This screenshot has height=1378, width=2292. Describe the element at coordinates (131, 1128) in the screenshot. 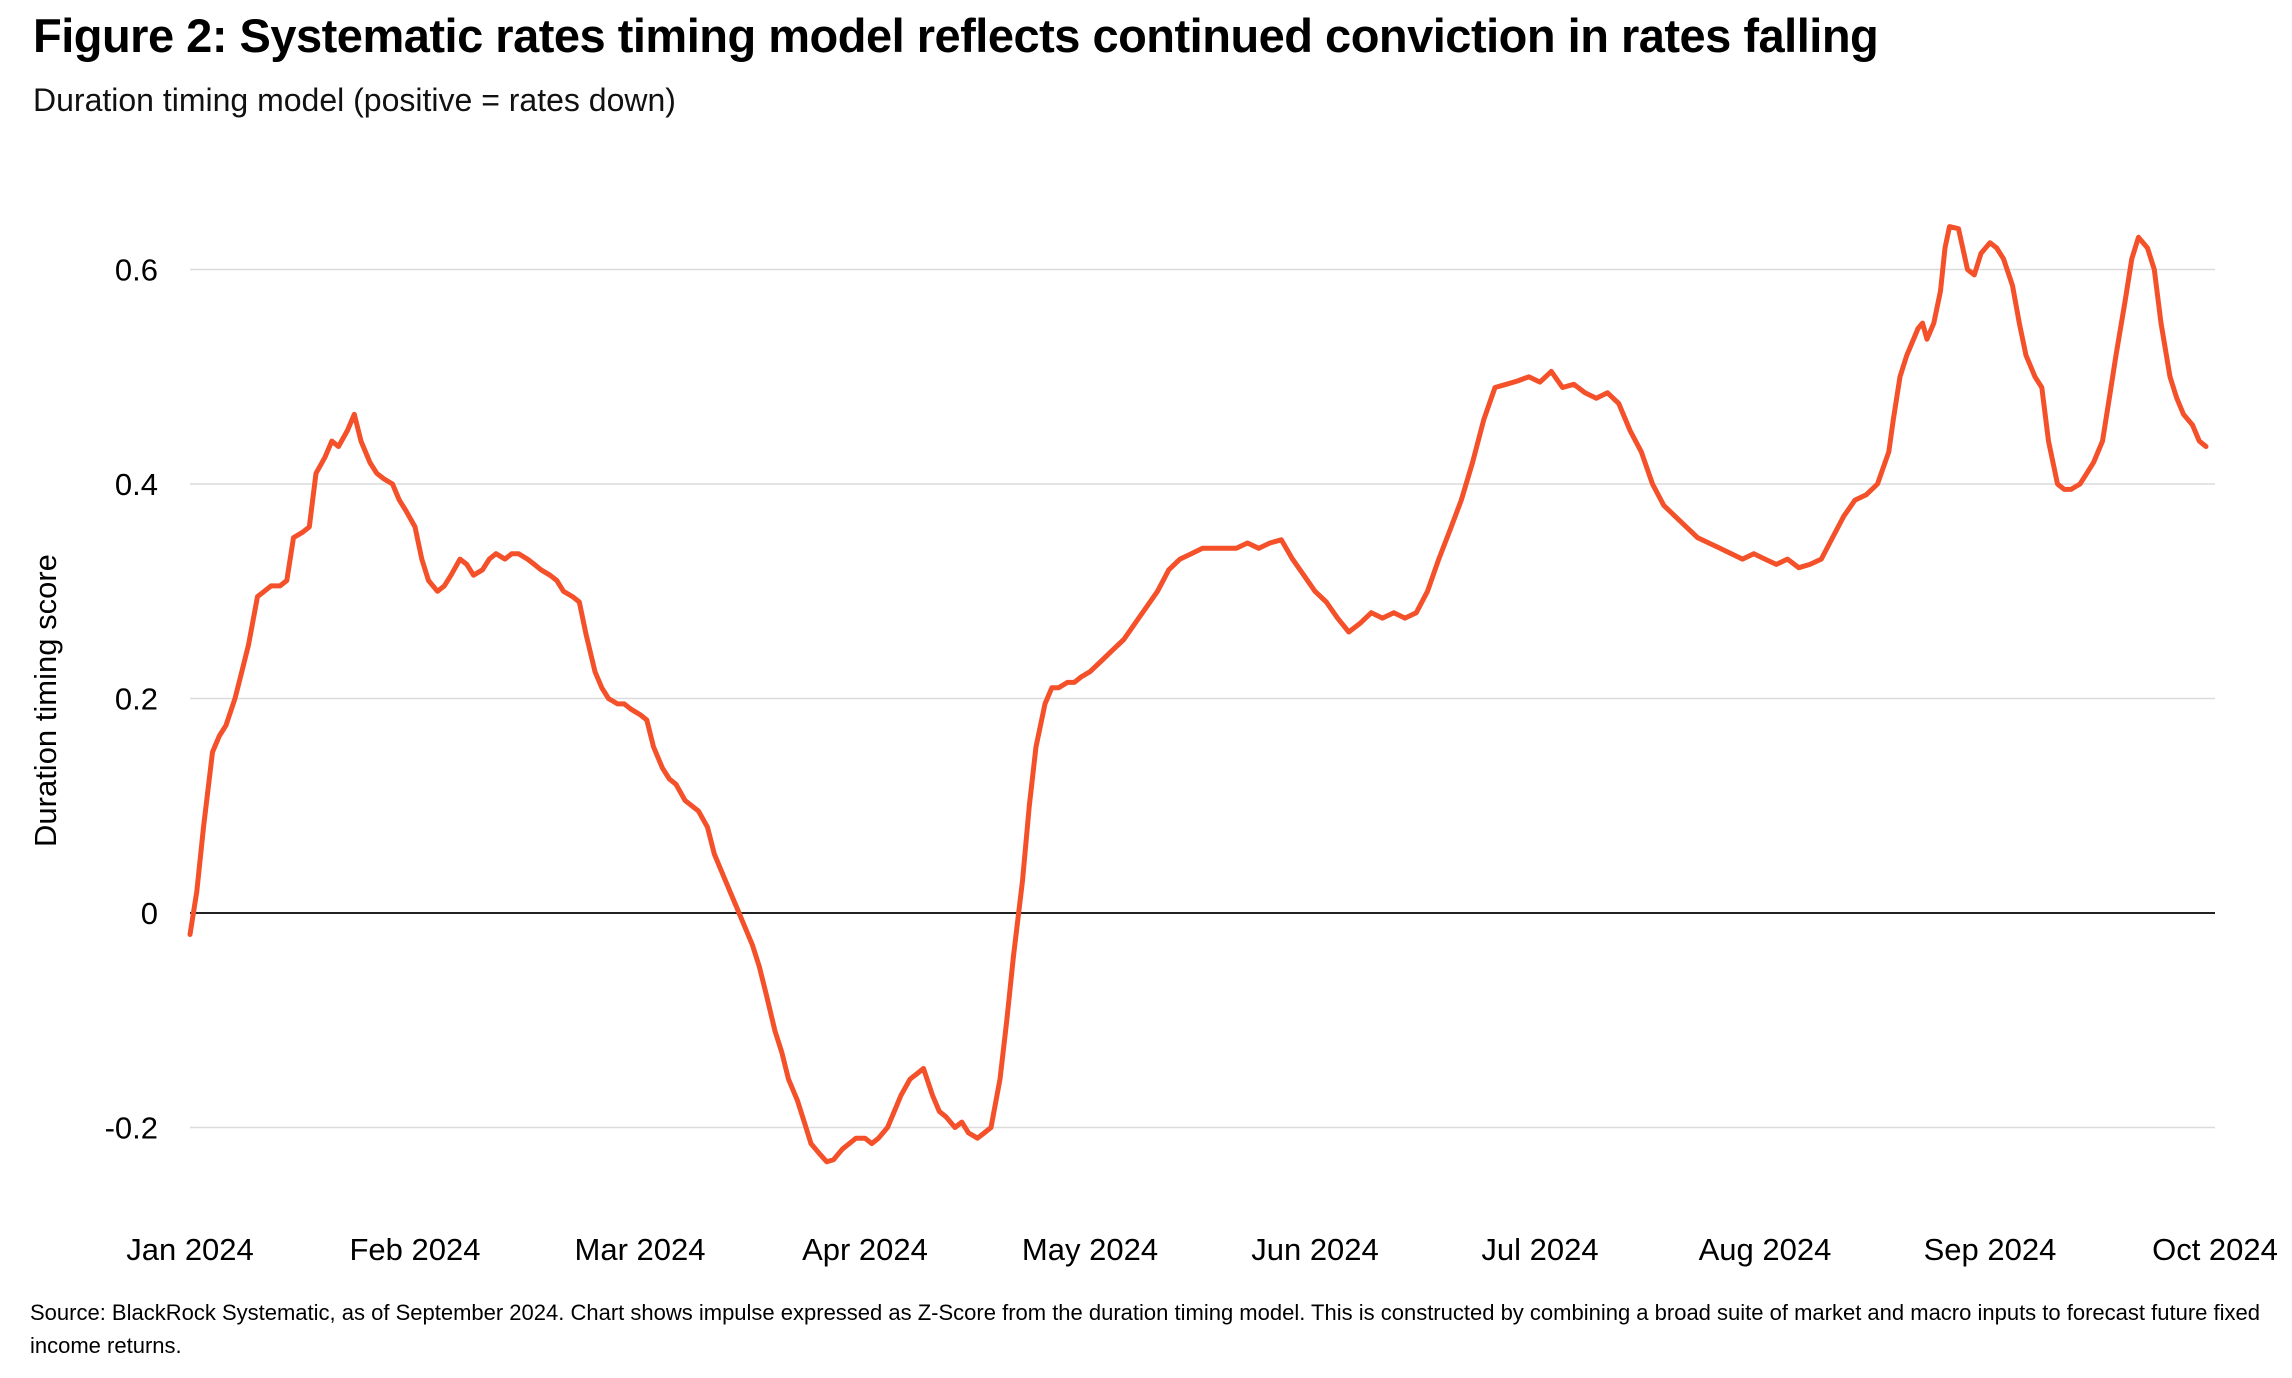

I see `y-tick-label: -0.2` at that location.